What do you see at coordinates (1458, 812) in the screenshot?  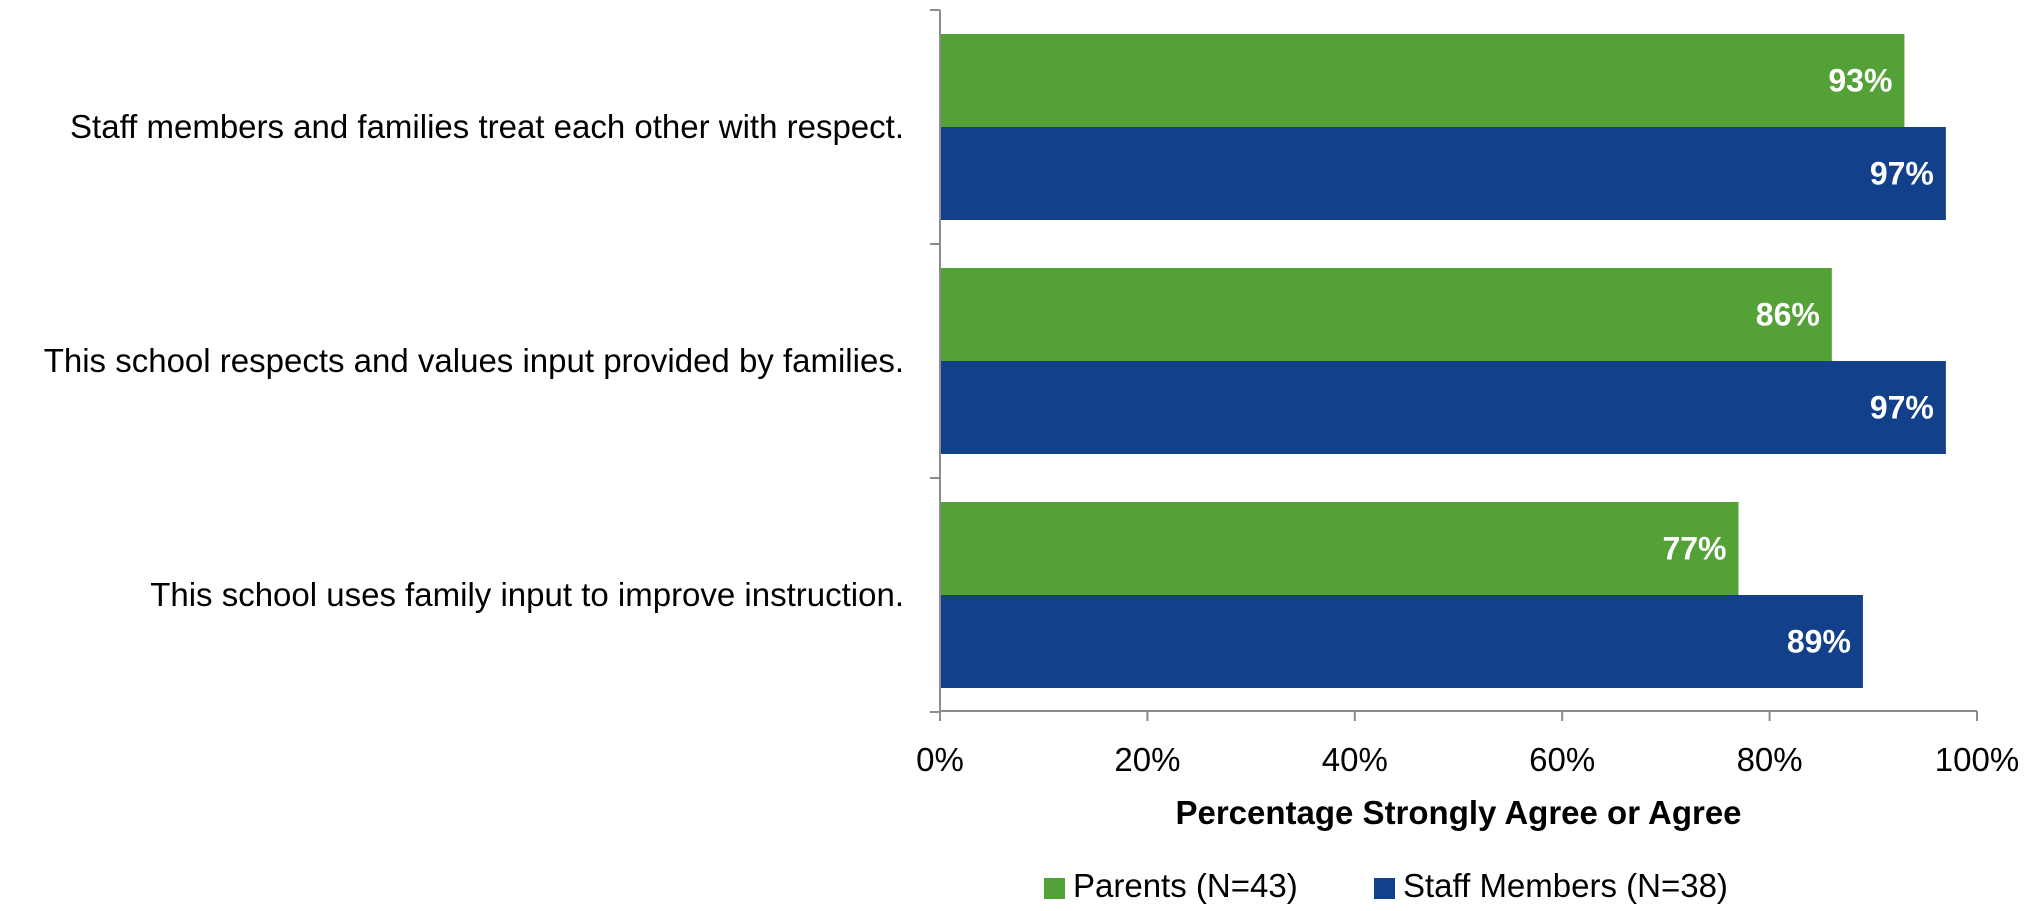 I see `x-axis-title: Percentage Strongly Agree or Agree` at bounding box center [1458, 812].